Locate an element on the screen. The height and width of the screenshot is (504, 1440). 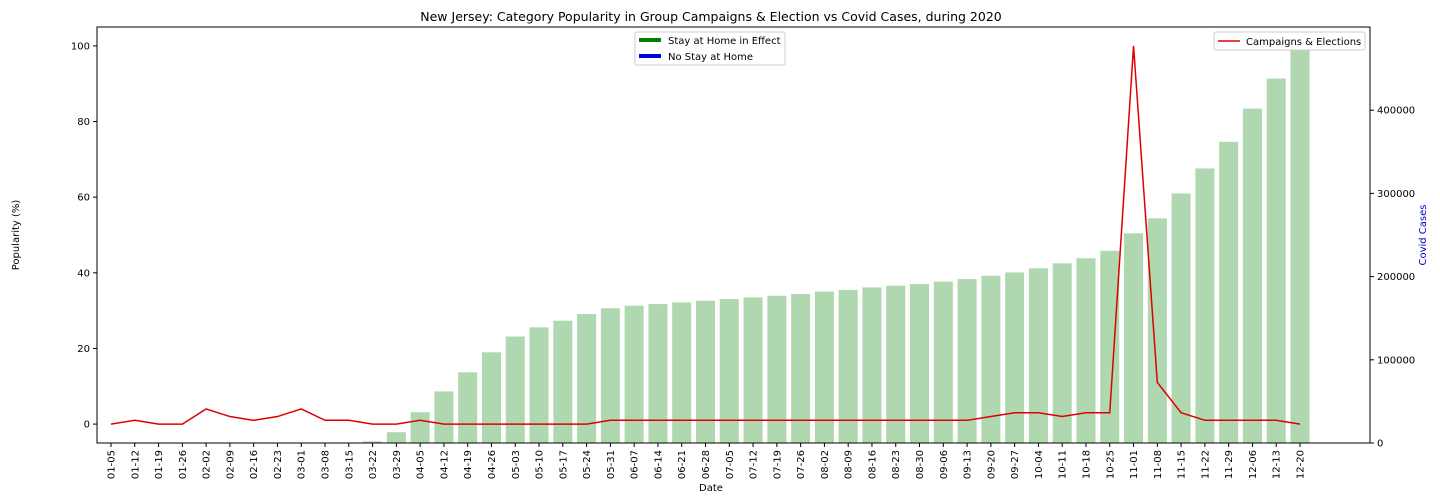
x-tick-label: 07-26 is located at coordinates (801, 464).